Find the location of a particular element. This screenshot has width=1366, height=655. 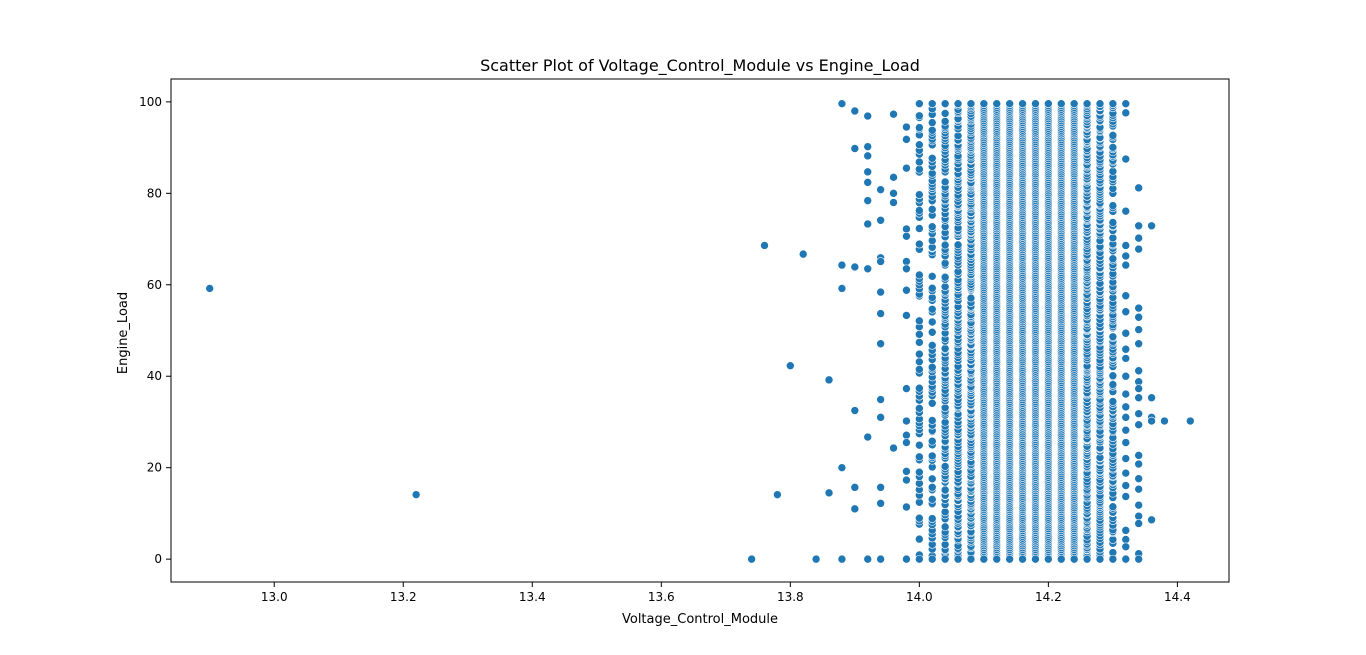

x-axis-ticks: 13.0 13.2 13.4 13.6 13.8 14.0 14.2 14.4 is located at coordinates (726, 593).